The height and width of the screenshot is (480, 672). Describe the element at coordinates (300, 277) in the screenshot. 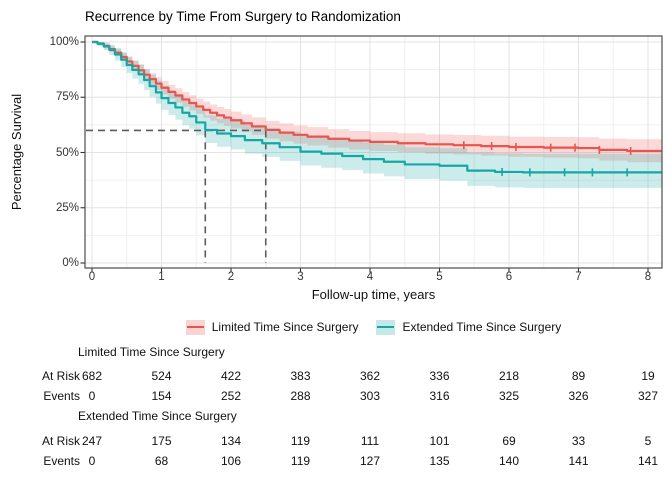

I see `x-tick-label: 3` at that location.